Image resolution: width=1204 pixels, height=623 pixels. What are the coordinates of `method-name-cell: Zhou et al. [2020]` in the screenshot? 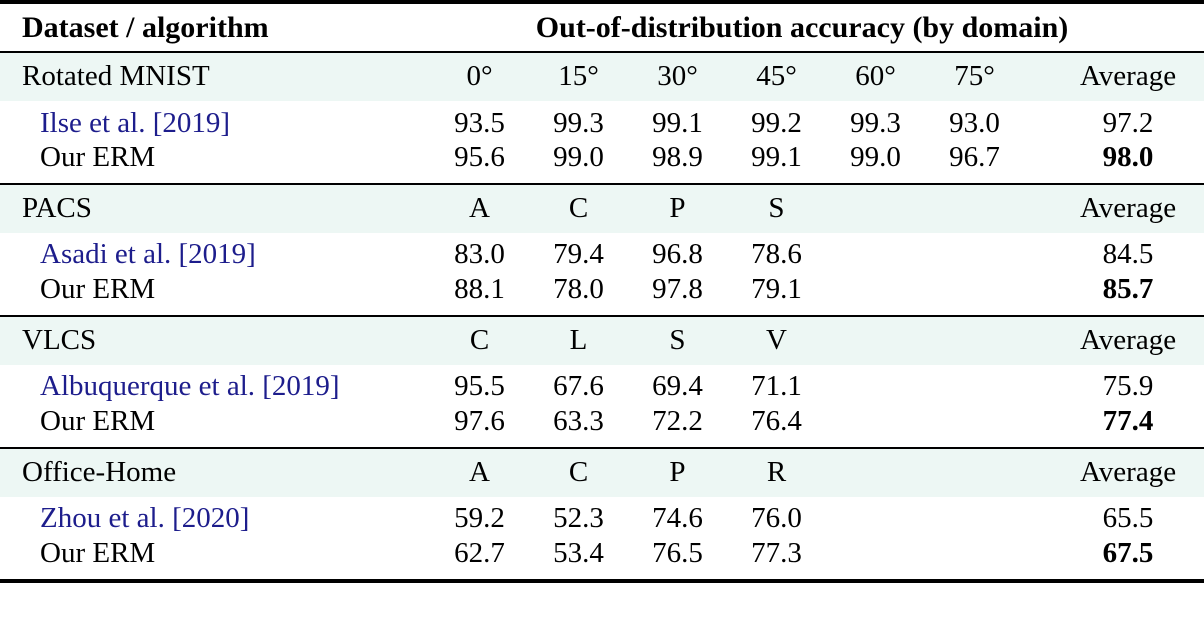 It's located at (215, 517).